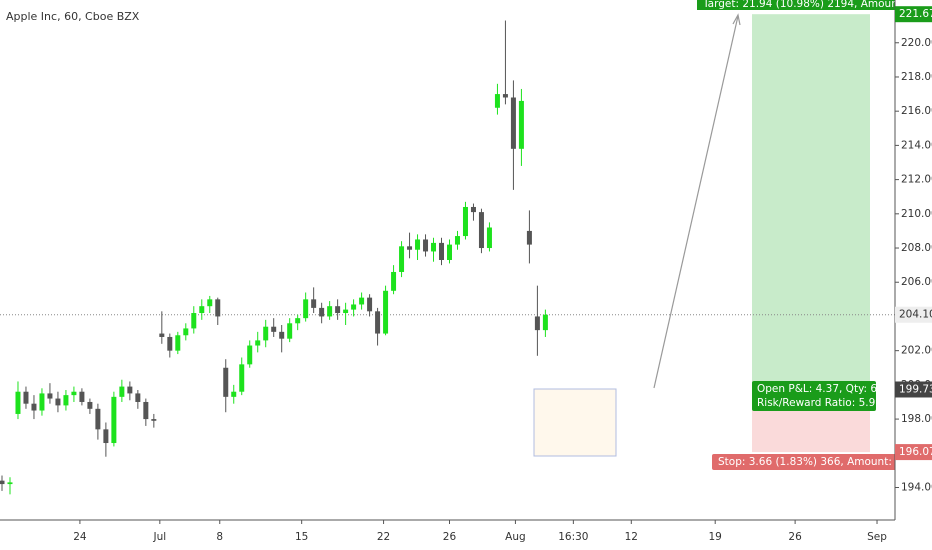 The width and height of the screenshot is (932, 550). I want to click on x-tick-label: 24, so click(80, 537).